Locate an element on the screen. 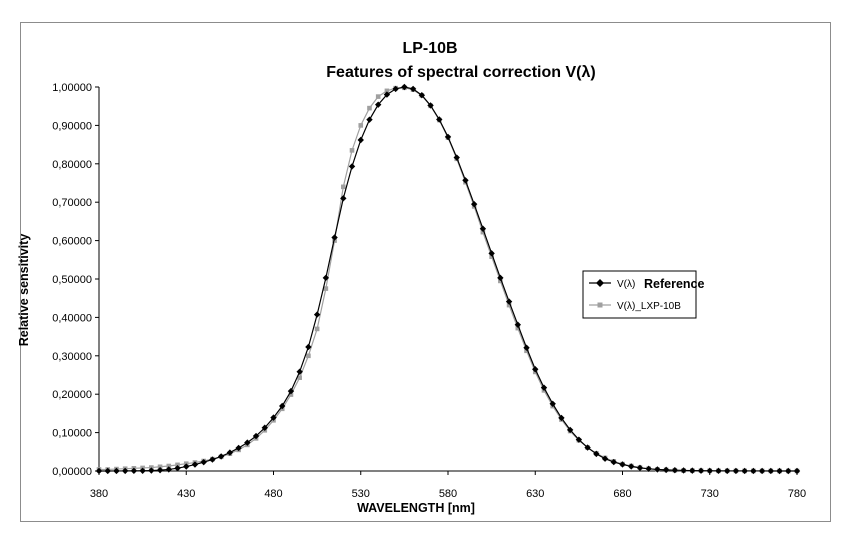 The image size is (847, 535). x-axis-ticks: 380 430 480 530 580 630 680 730 780 is located at coordinates (448, 485).